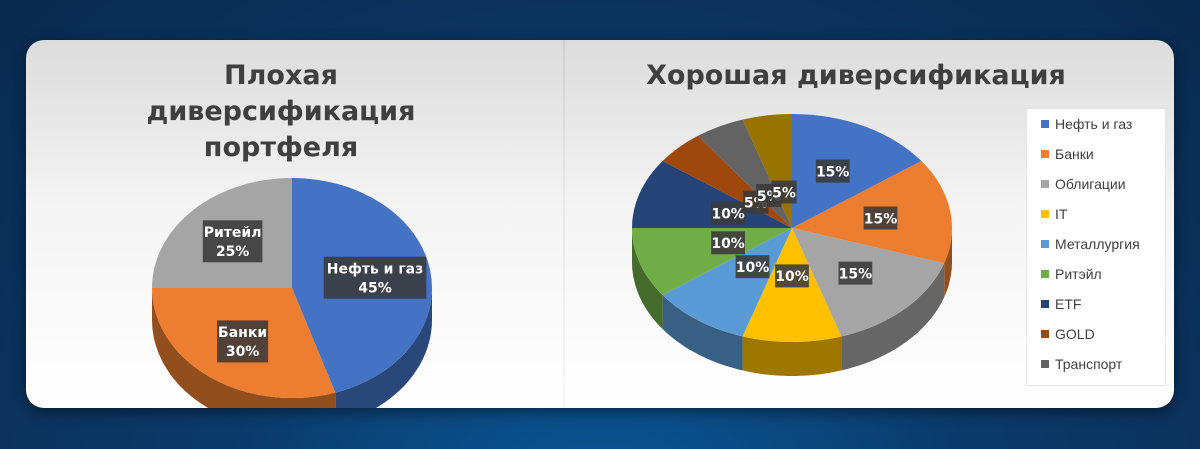  Describe the element at coordinates (233, 252) in the screenshot. I see `data-label-text: 25%` at that location.